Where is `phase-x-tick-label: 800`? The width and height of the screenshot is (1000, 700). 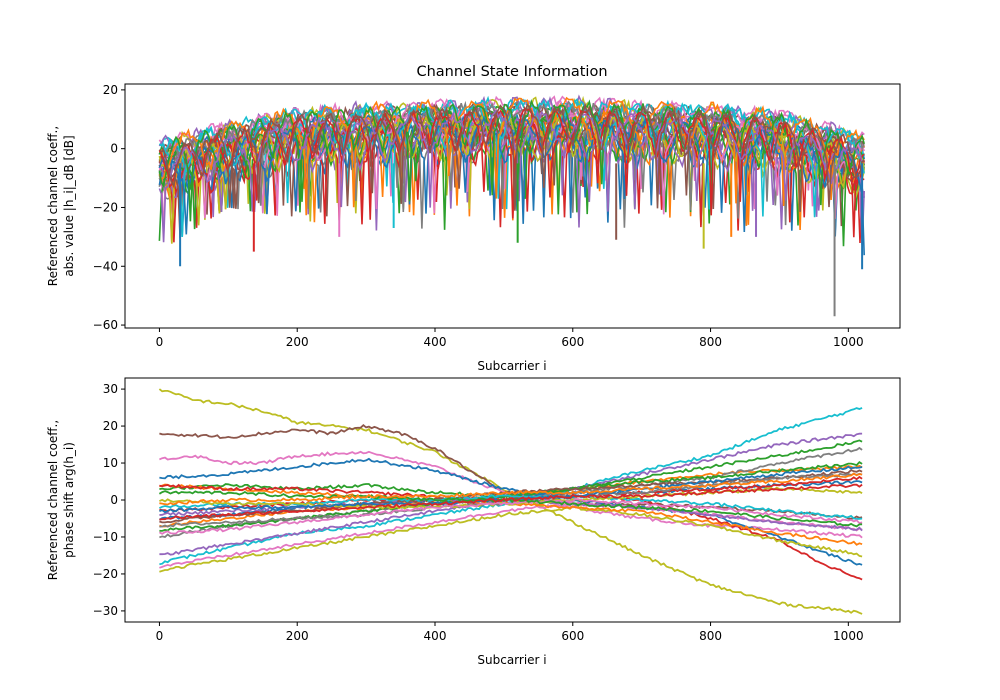 phase-x-tick-label: 800 is located at coordinates (710, 636).